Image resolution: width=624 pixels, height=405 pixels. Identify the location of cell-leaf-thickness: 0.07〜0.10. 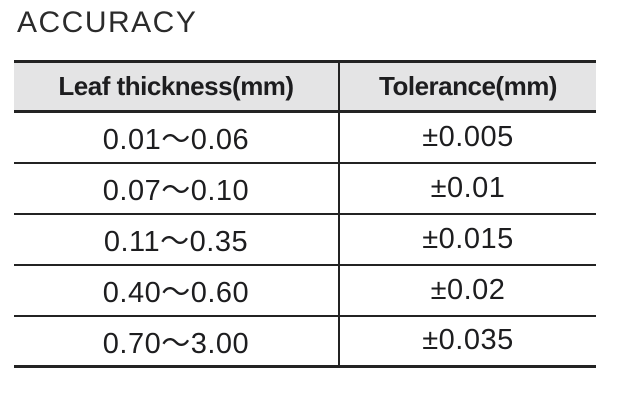
(177, 188).